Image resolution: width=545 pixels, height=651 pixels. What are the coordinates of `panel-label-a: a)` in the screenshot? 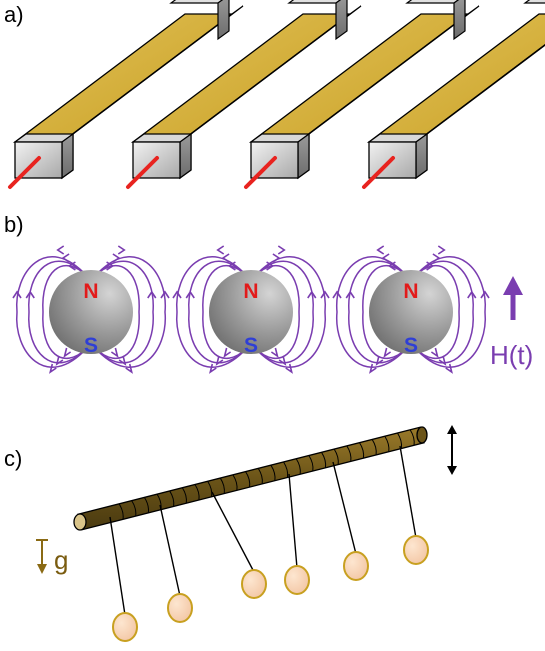 It's located at (14, 14).